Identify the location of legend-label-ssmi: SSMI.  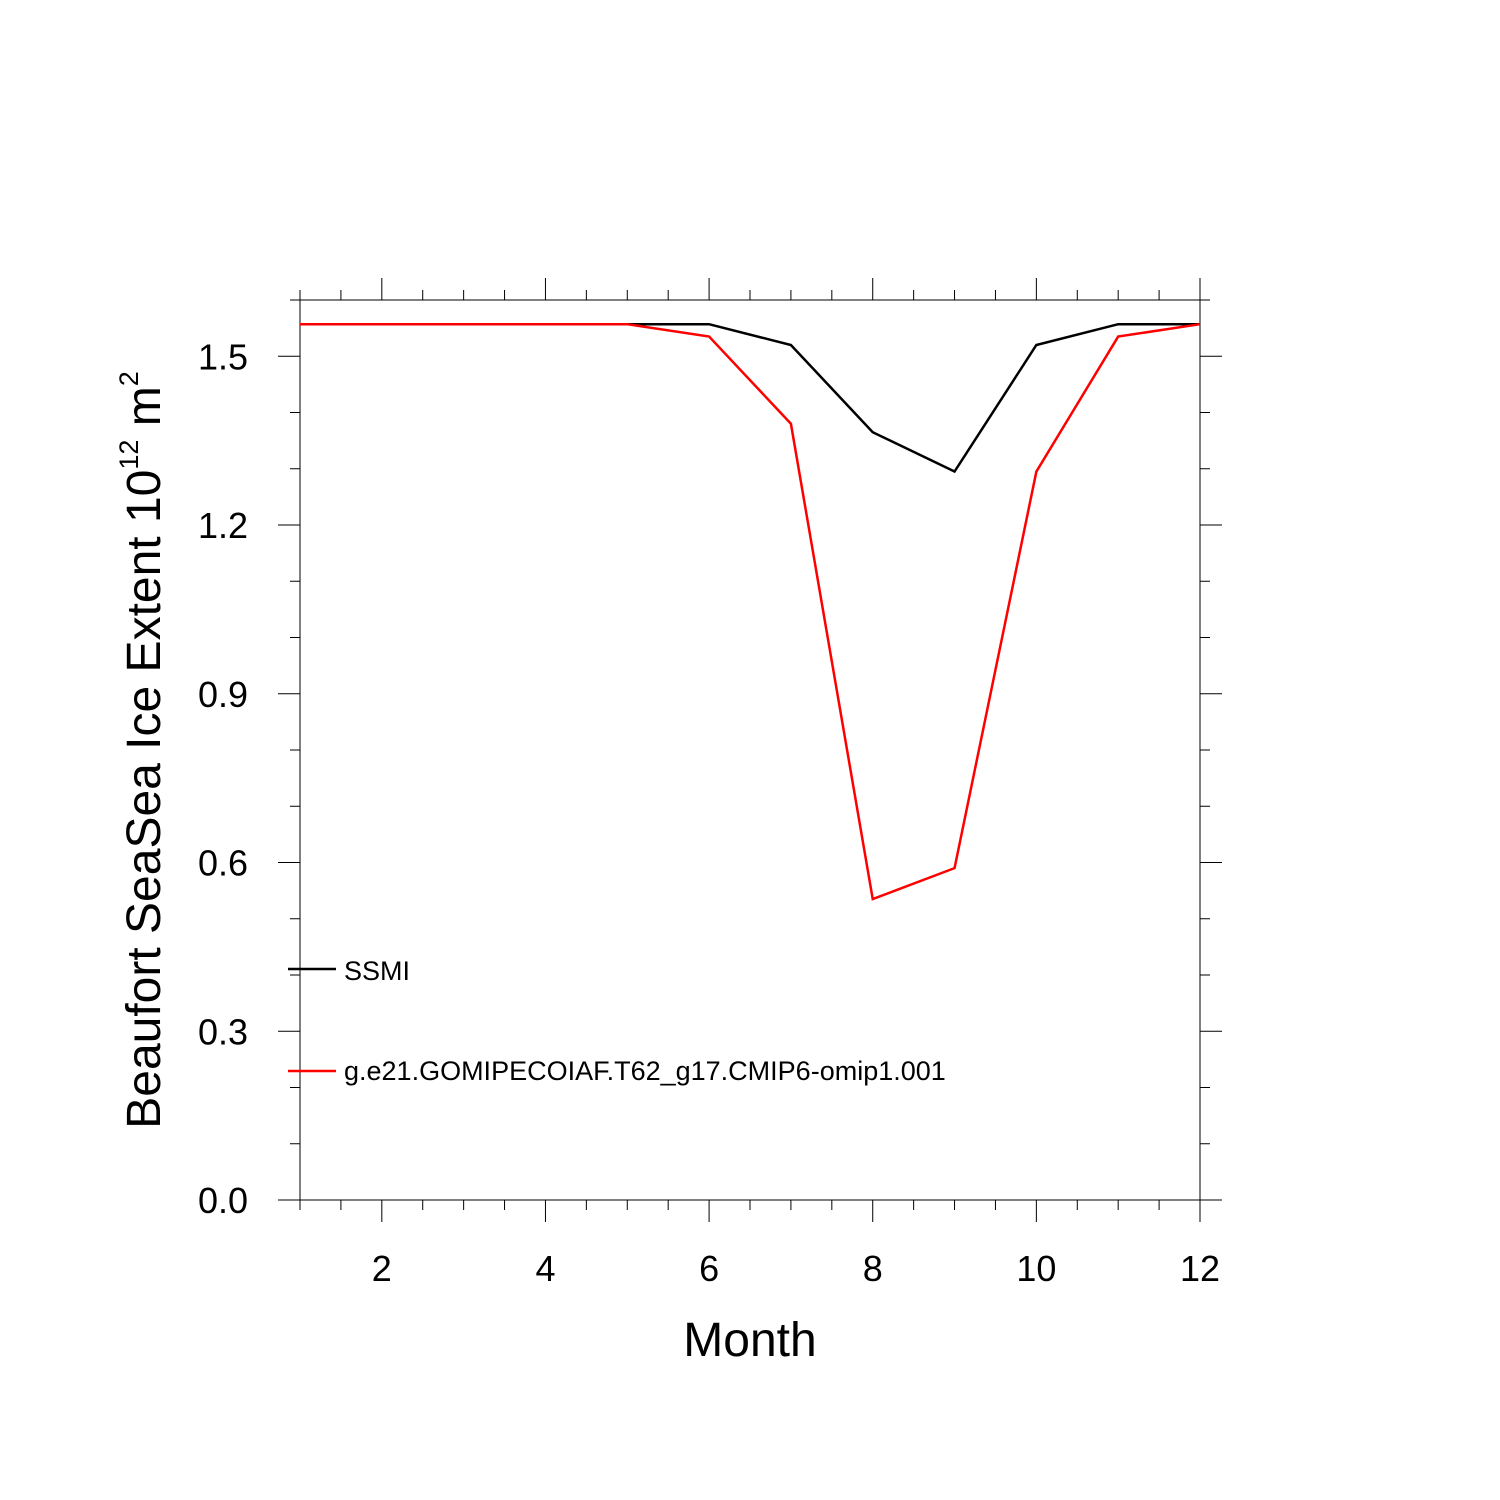
(377, 971).